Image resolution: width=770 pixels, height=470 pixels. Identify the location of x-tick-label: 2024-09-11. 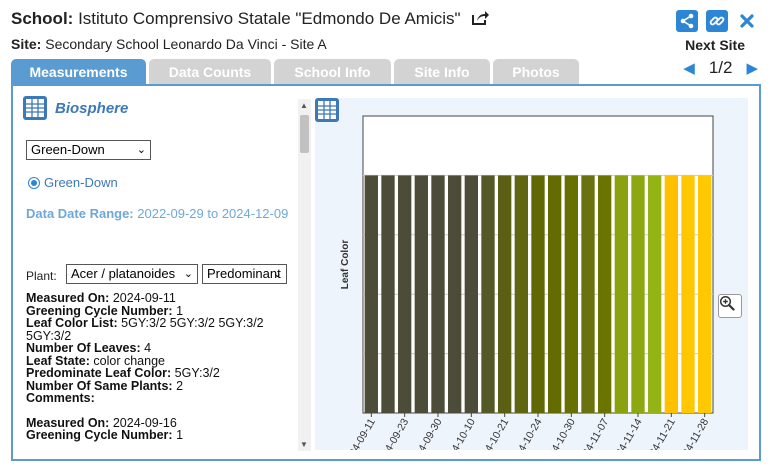
(359, 433).